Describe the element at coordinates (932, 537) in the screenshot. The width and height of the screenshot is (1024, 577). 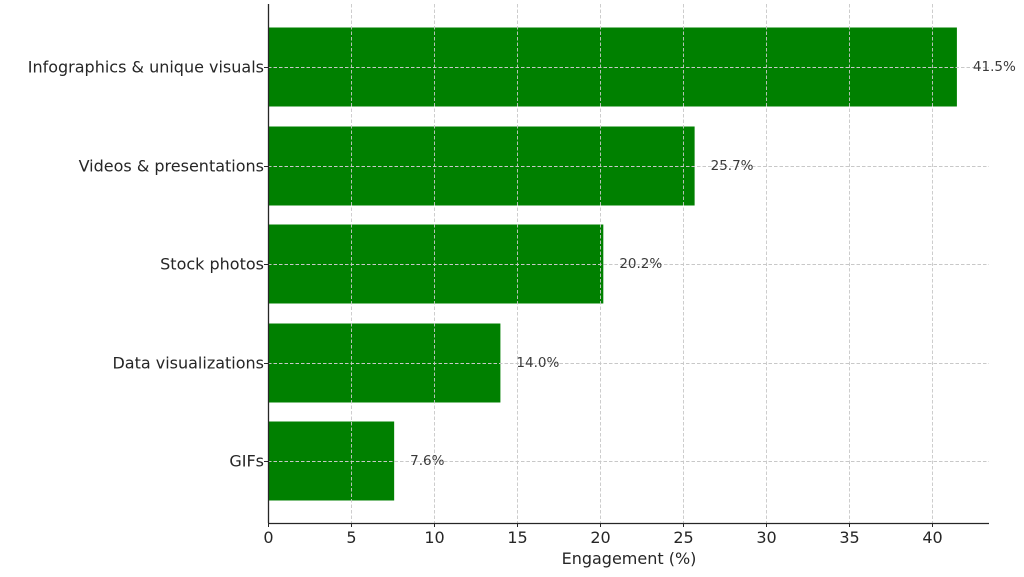
I see `x-tick-label: 40` at that location.